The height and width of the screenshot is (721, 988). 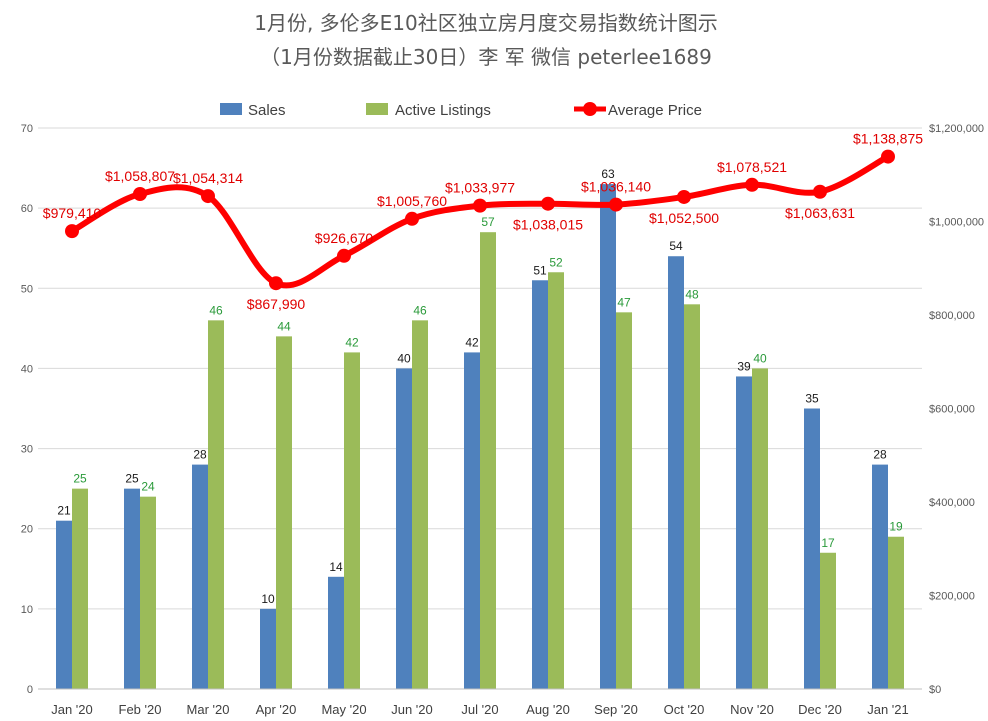 I want to click on x-tick-label: Mar '20, so click(x=208, y=709).